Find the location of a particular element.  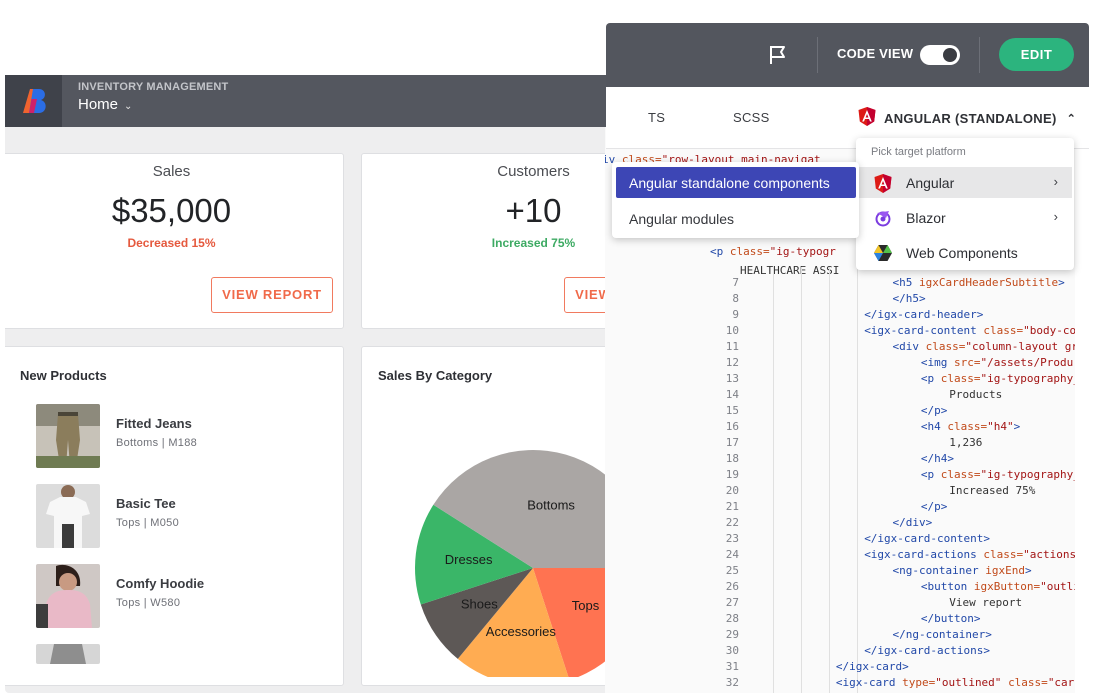

platform-item-blazor: Blazor › is located at coordinates (965, 217).